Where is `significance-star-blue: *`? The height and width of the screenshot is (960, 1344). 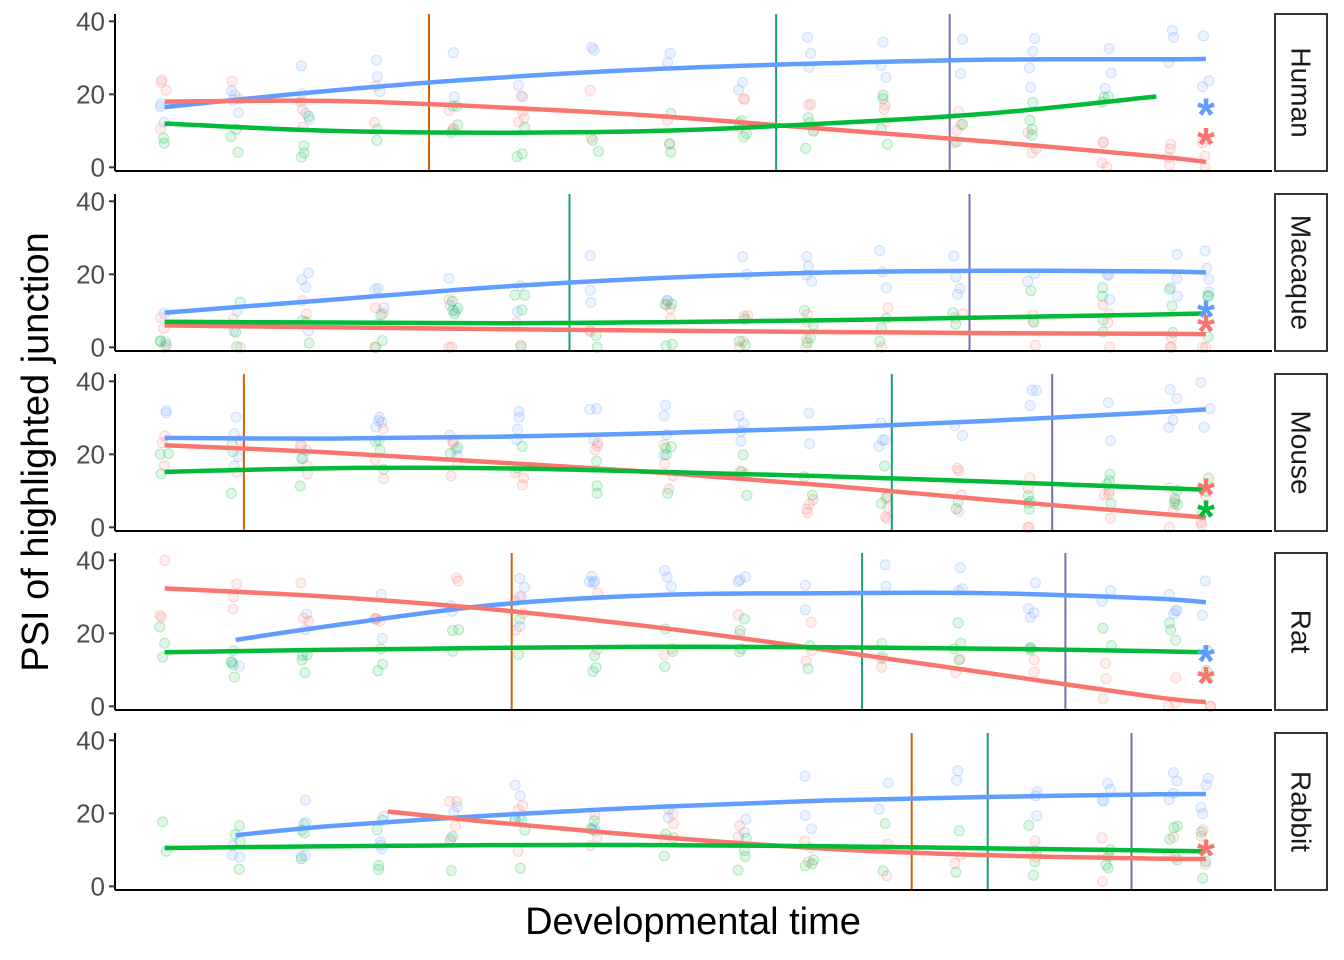
significance-star-blue: * is located at coordinates (1206, 317).